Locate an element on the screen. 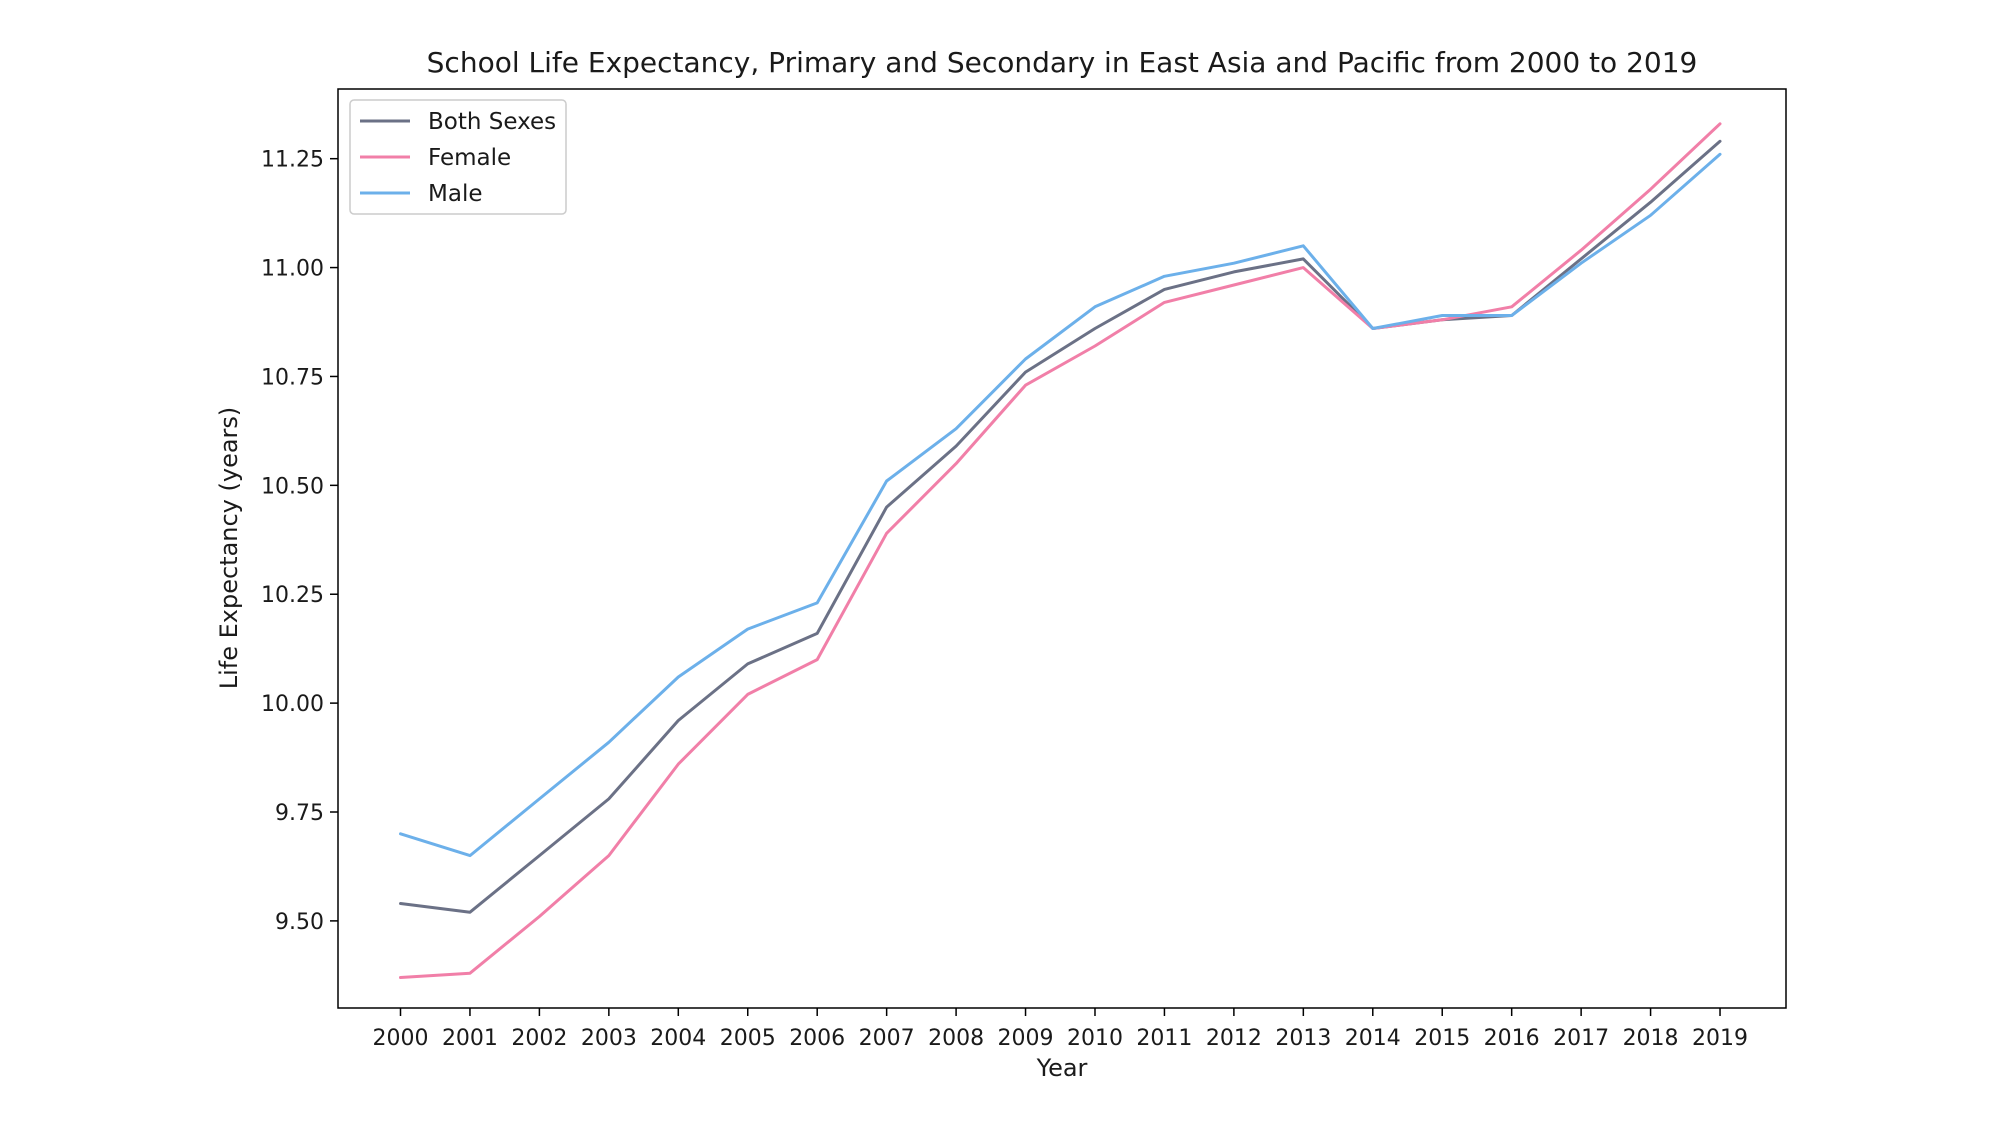 The width and height of the screenshot is (2000, 1129). y-tick-label: 10.25 is located at coordinates (292, 595).